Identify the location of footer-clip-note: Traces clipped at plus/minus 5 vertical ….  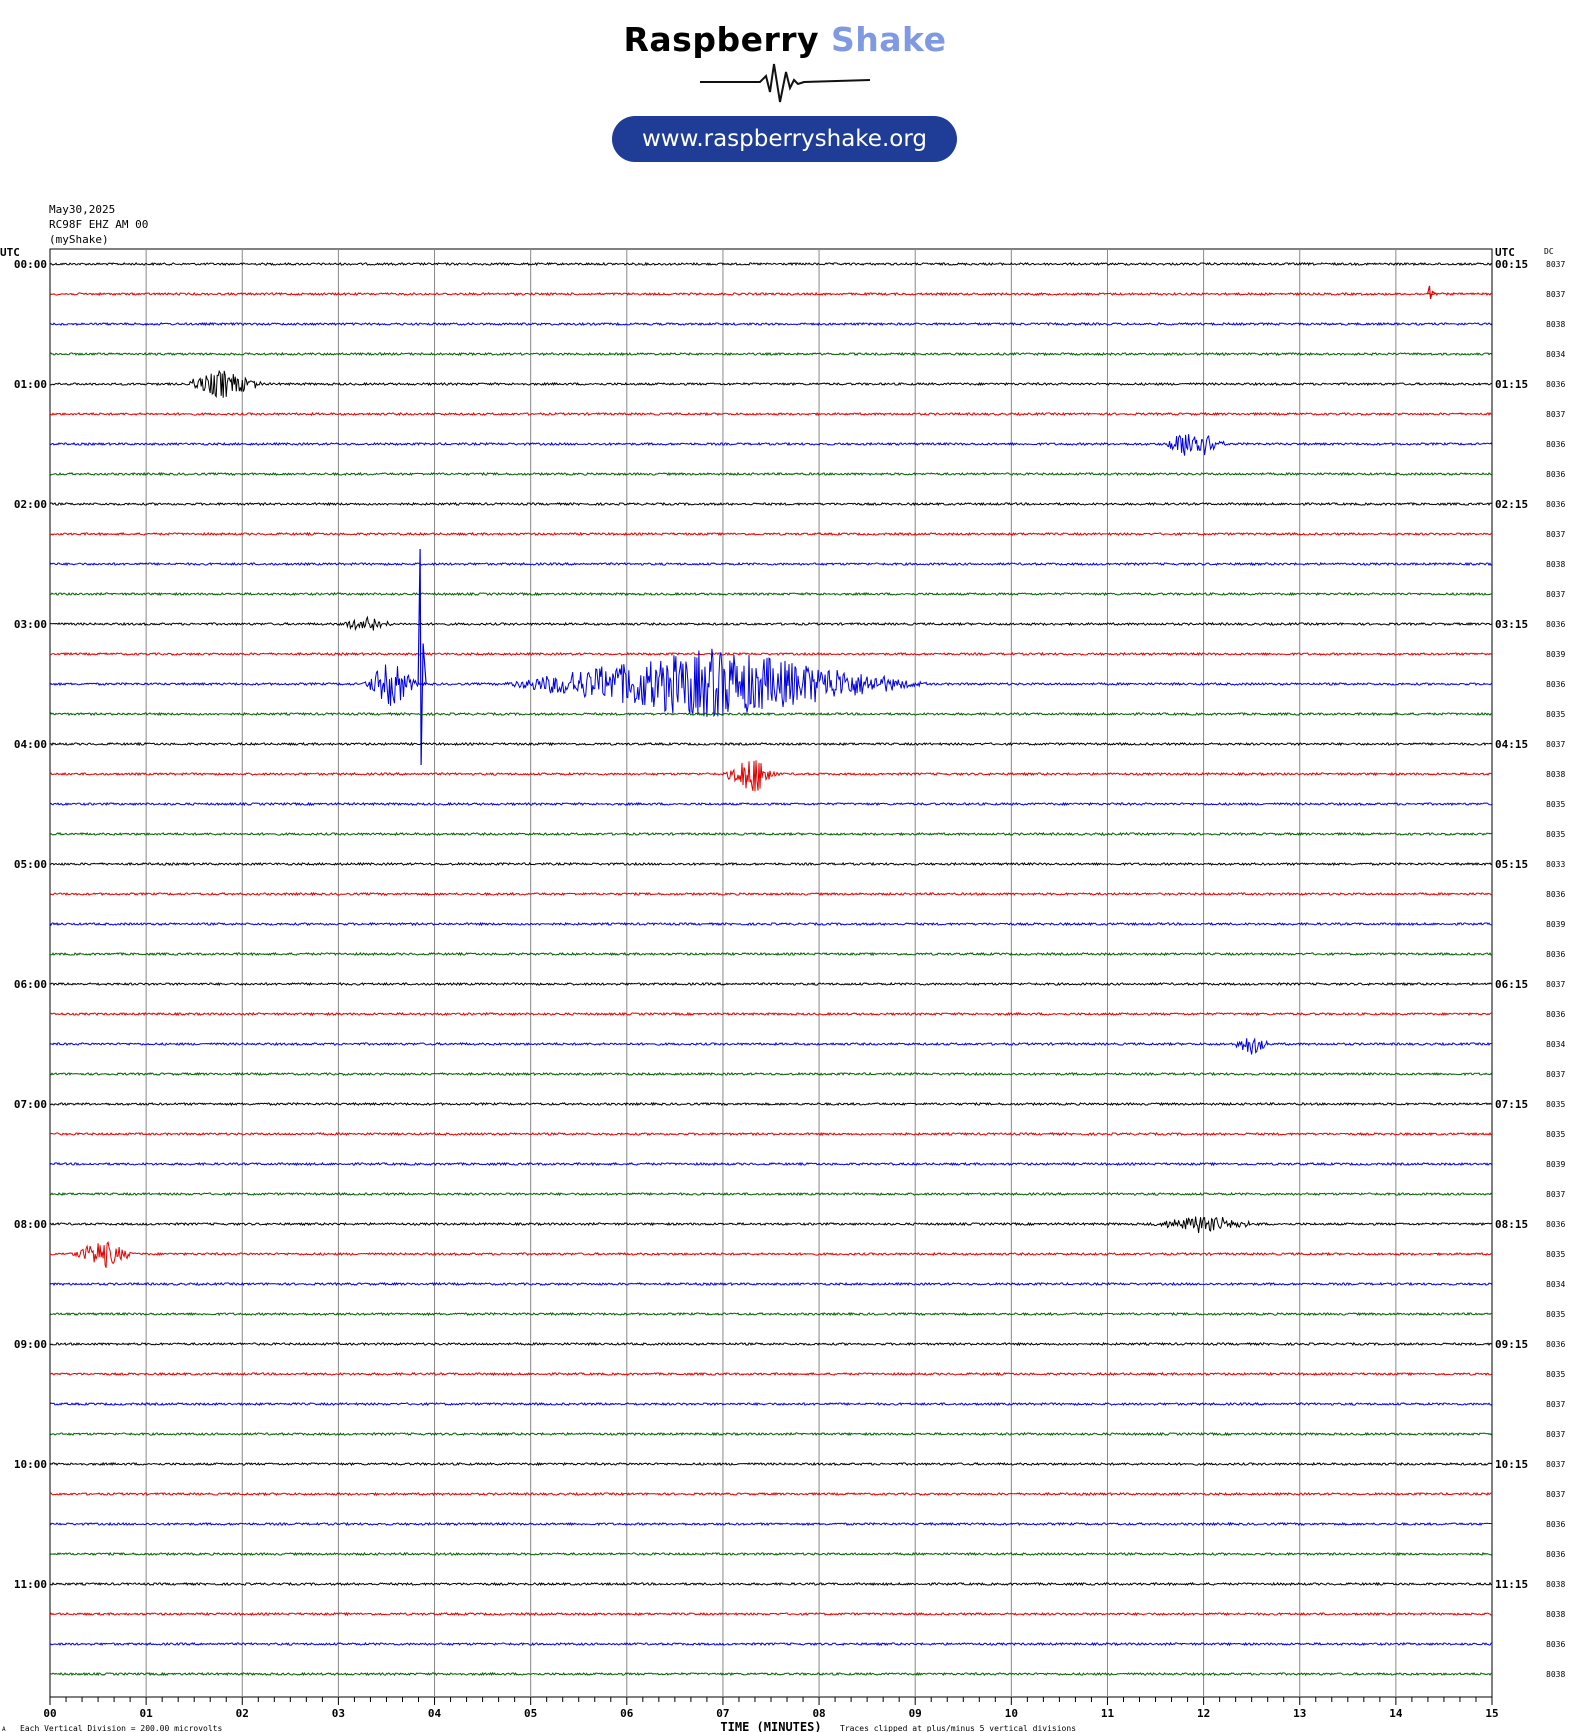
(958, 1728).